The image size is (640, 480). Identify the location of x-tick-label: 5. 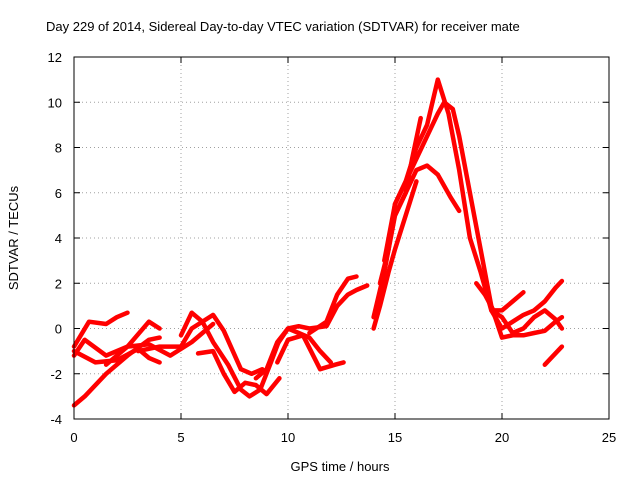
(180, 437).